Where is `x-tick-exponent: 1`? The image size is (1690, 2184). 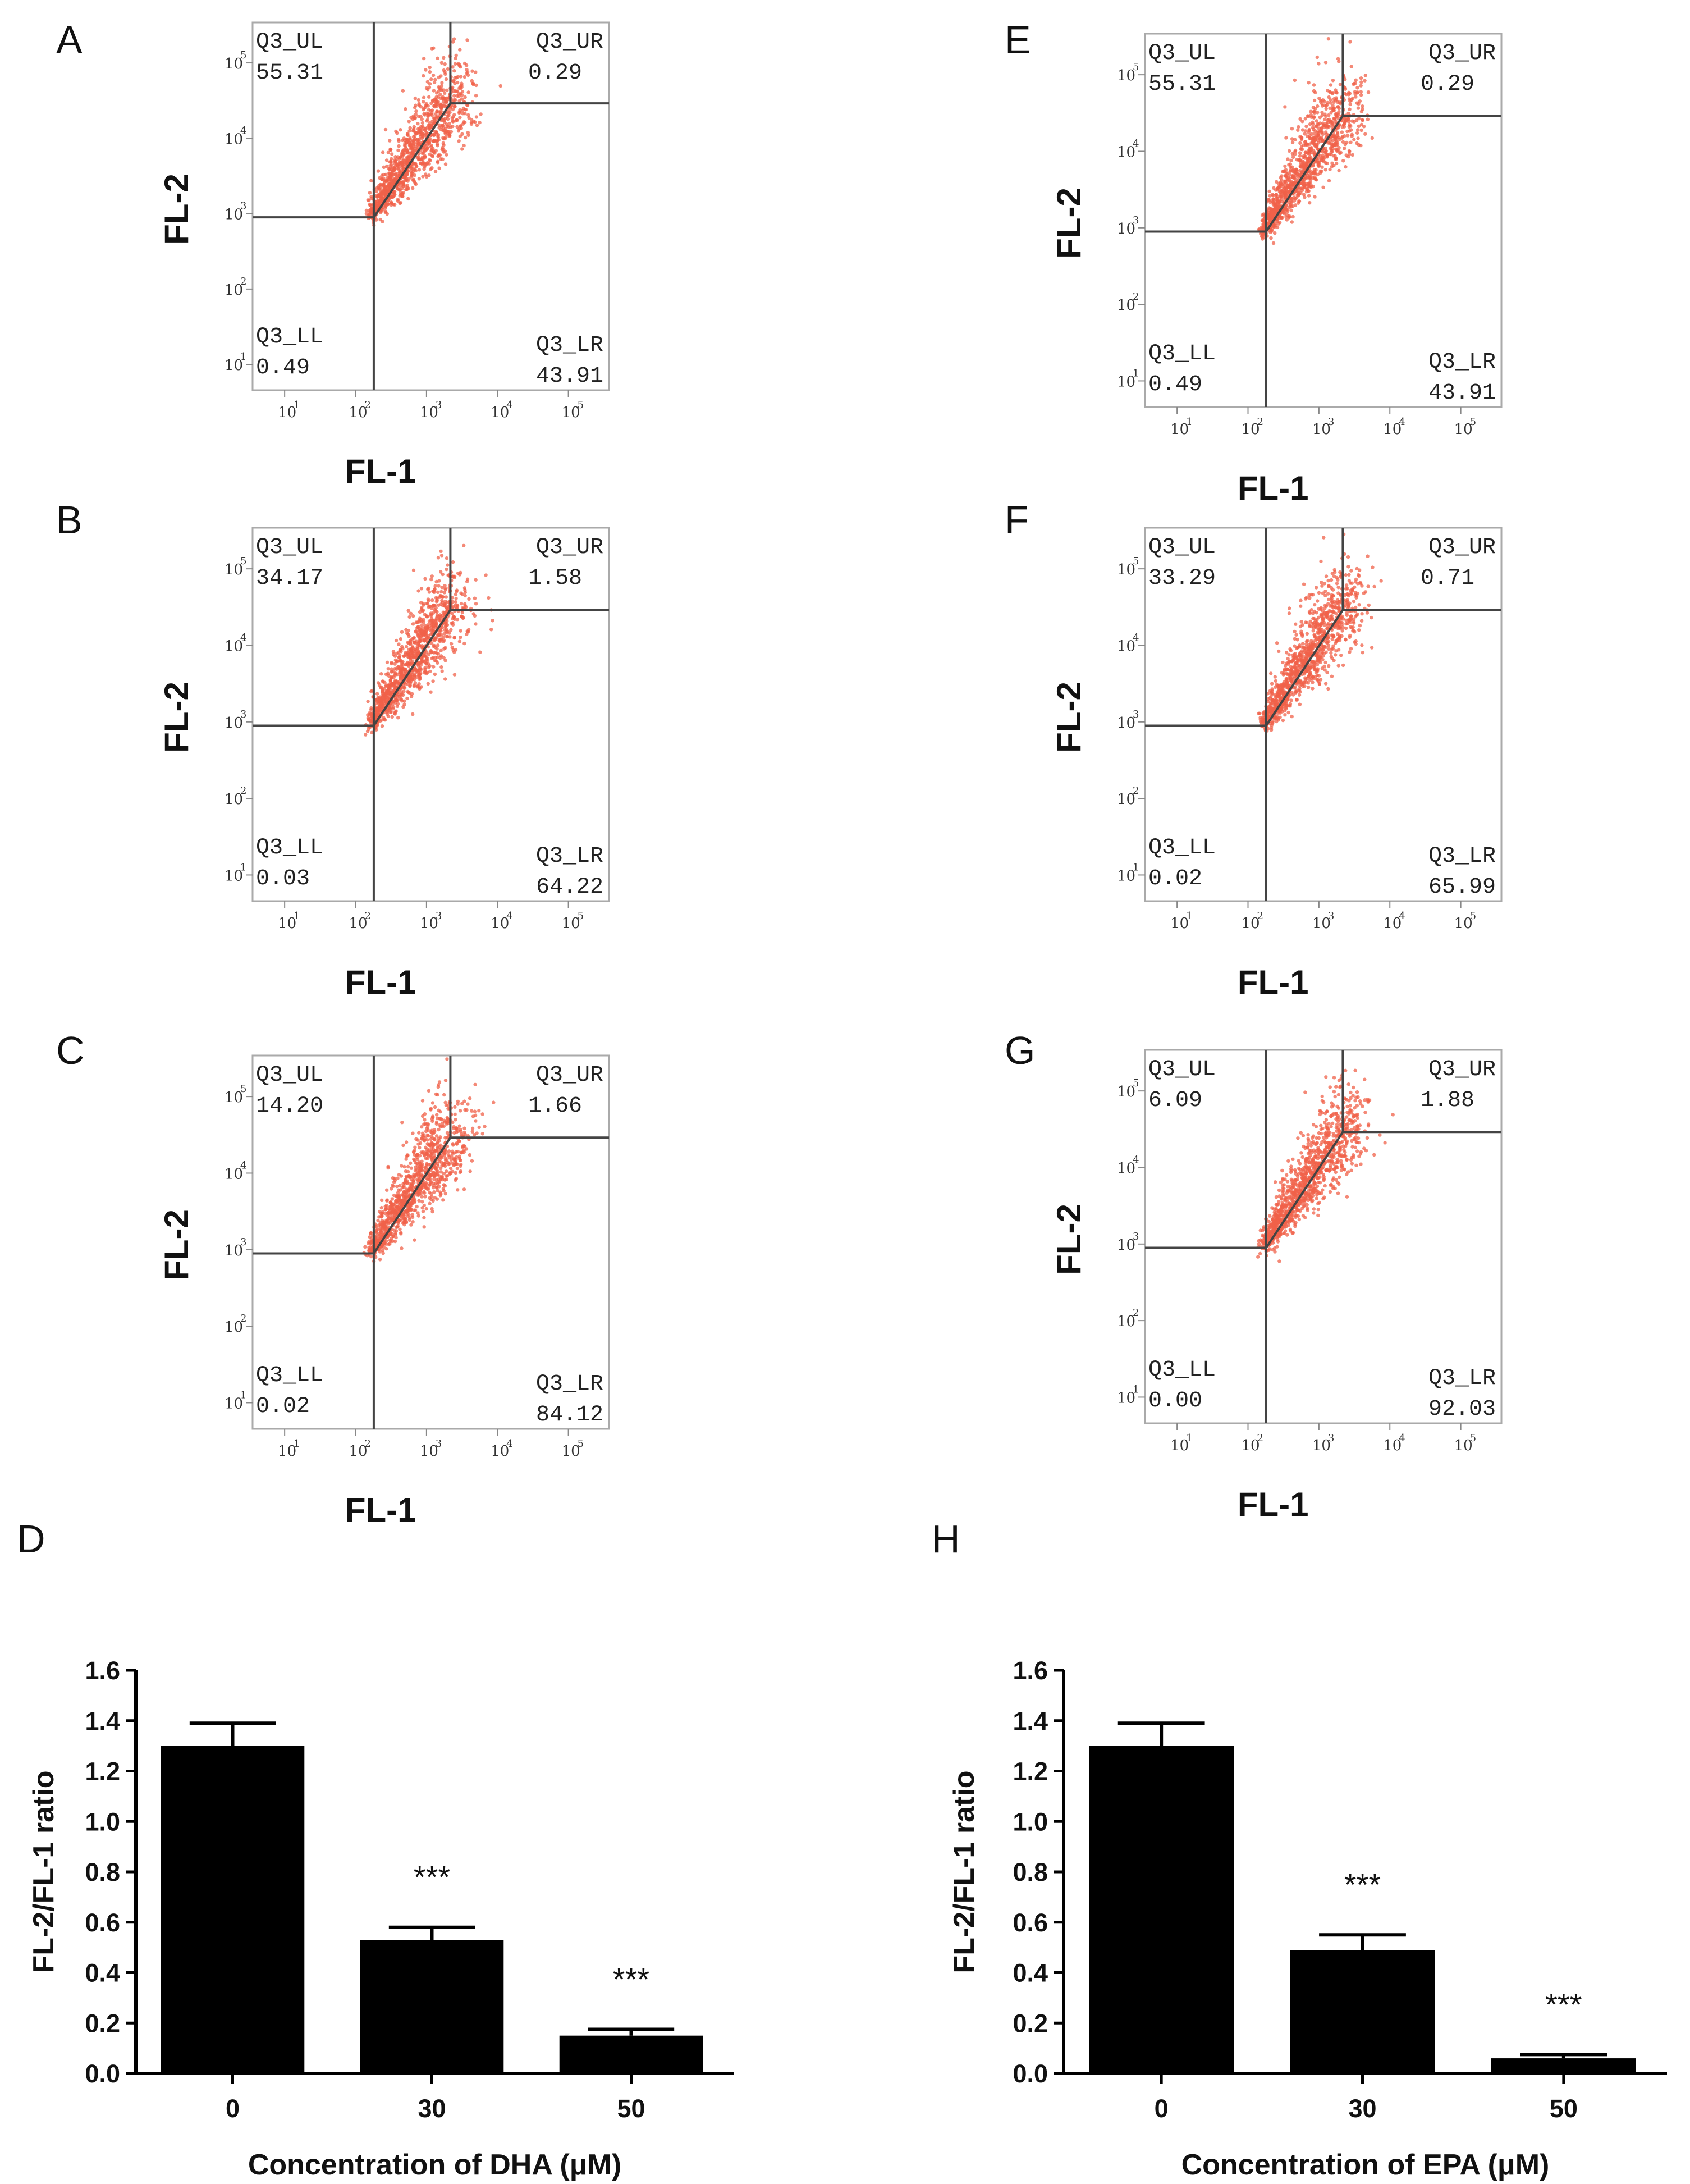 x-tick-exponent: 1 is located at coordinates (297, 405).